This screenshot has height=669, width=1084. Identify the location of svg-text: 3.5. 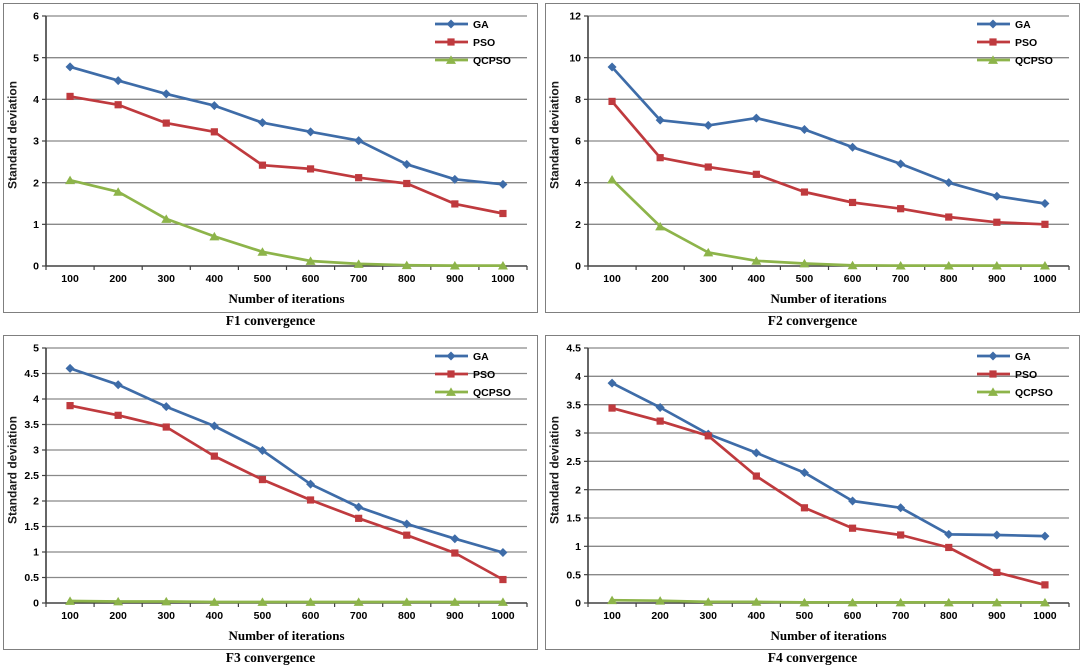
(31, 425).